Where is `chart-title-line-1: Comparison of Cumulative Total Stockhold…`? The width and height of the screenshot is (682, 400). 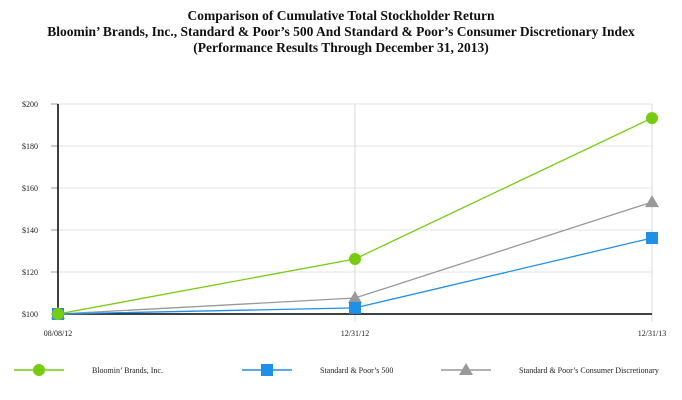 chart-title-line-1: Comparison of Cumulative Total Stockhold… is located at coordinates (341, 15).